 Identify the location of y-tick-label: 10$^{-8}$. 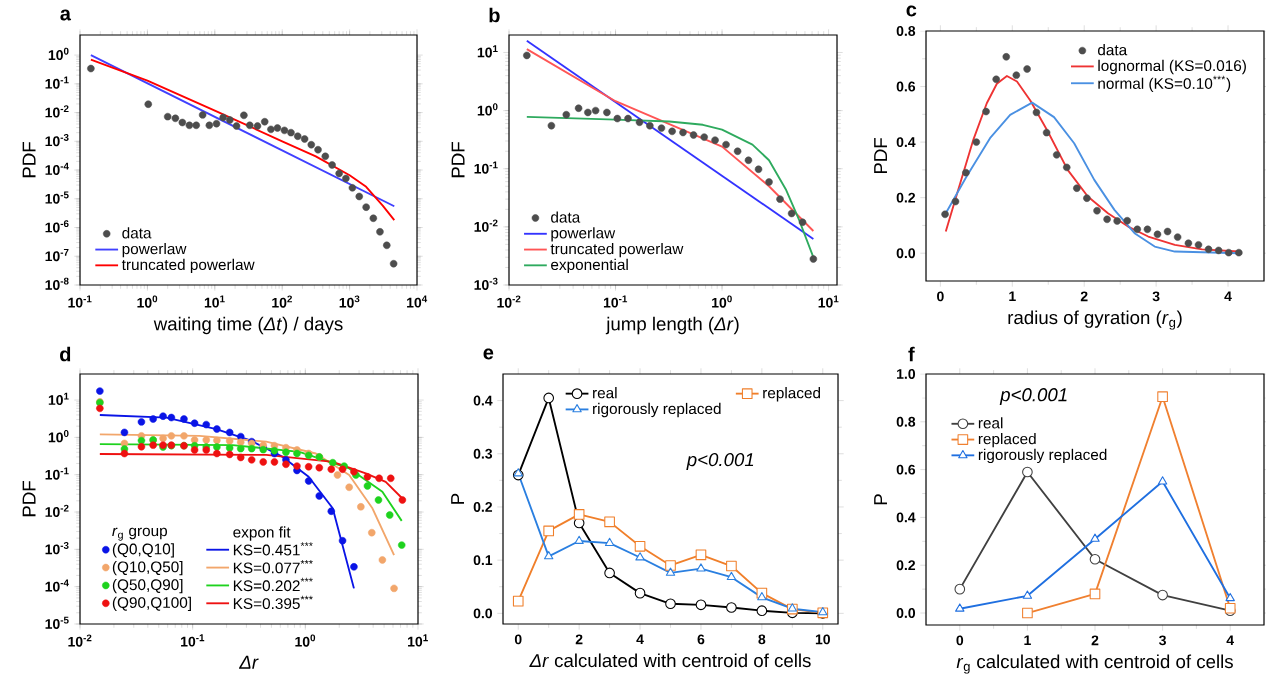
(57, 283).